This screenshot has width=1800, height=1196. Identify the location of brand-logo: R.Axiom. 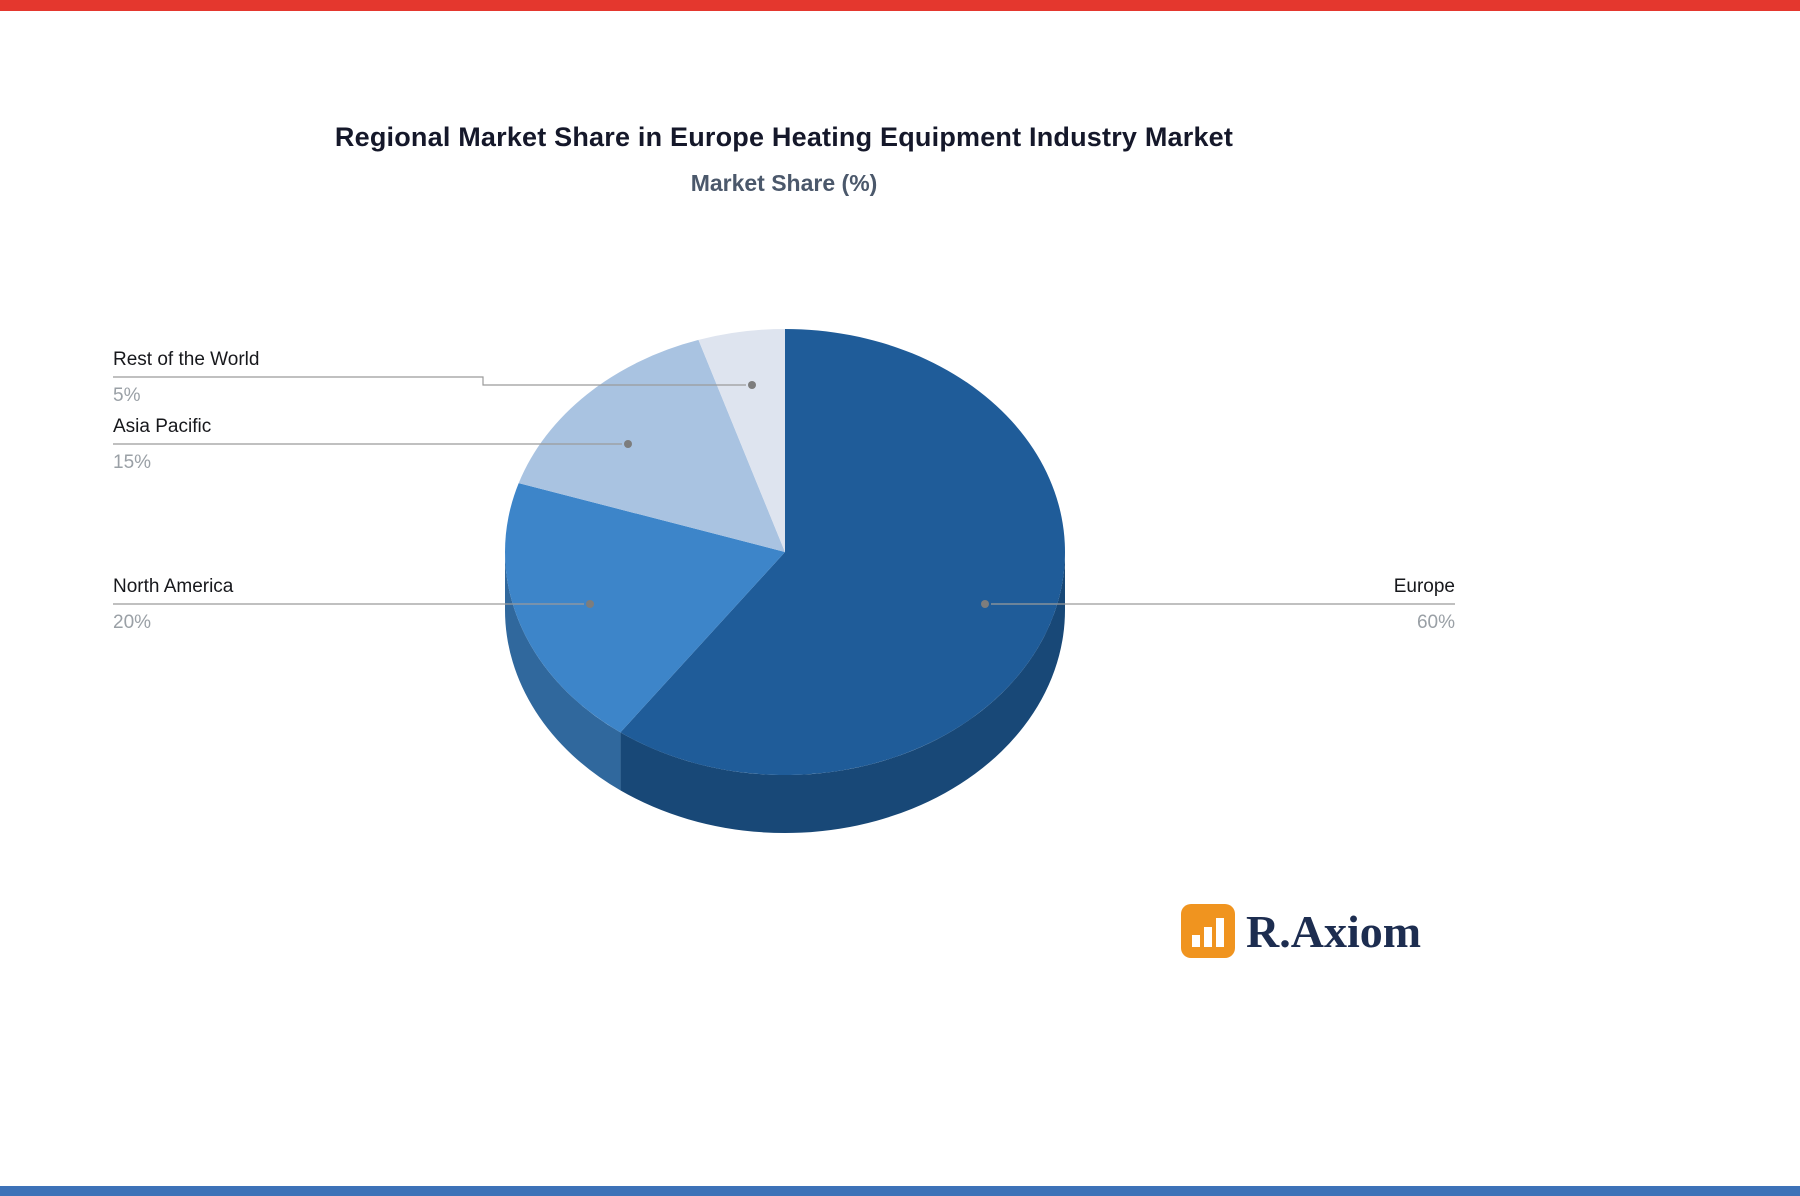
(1300, 931).